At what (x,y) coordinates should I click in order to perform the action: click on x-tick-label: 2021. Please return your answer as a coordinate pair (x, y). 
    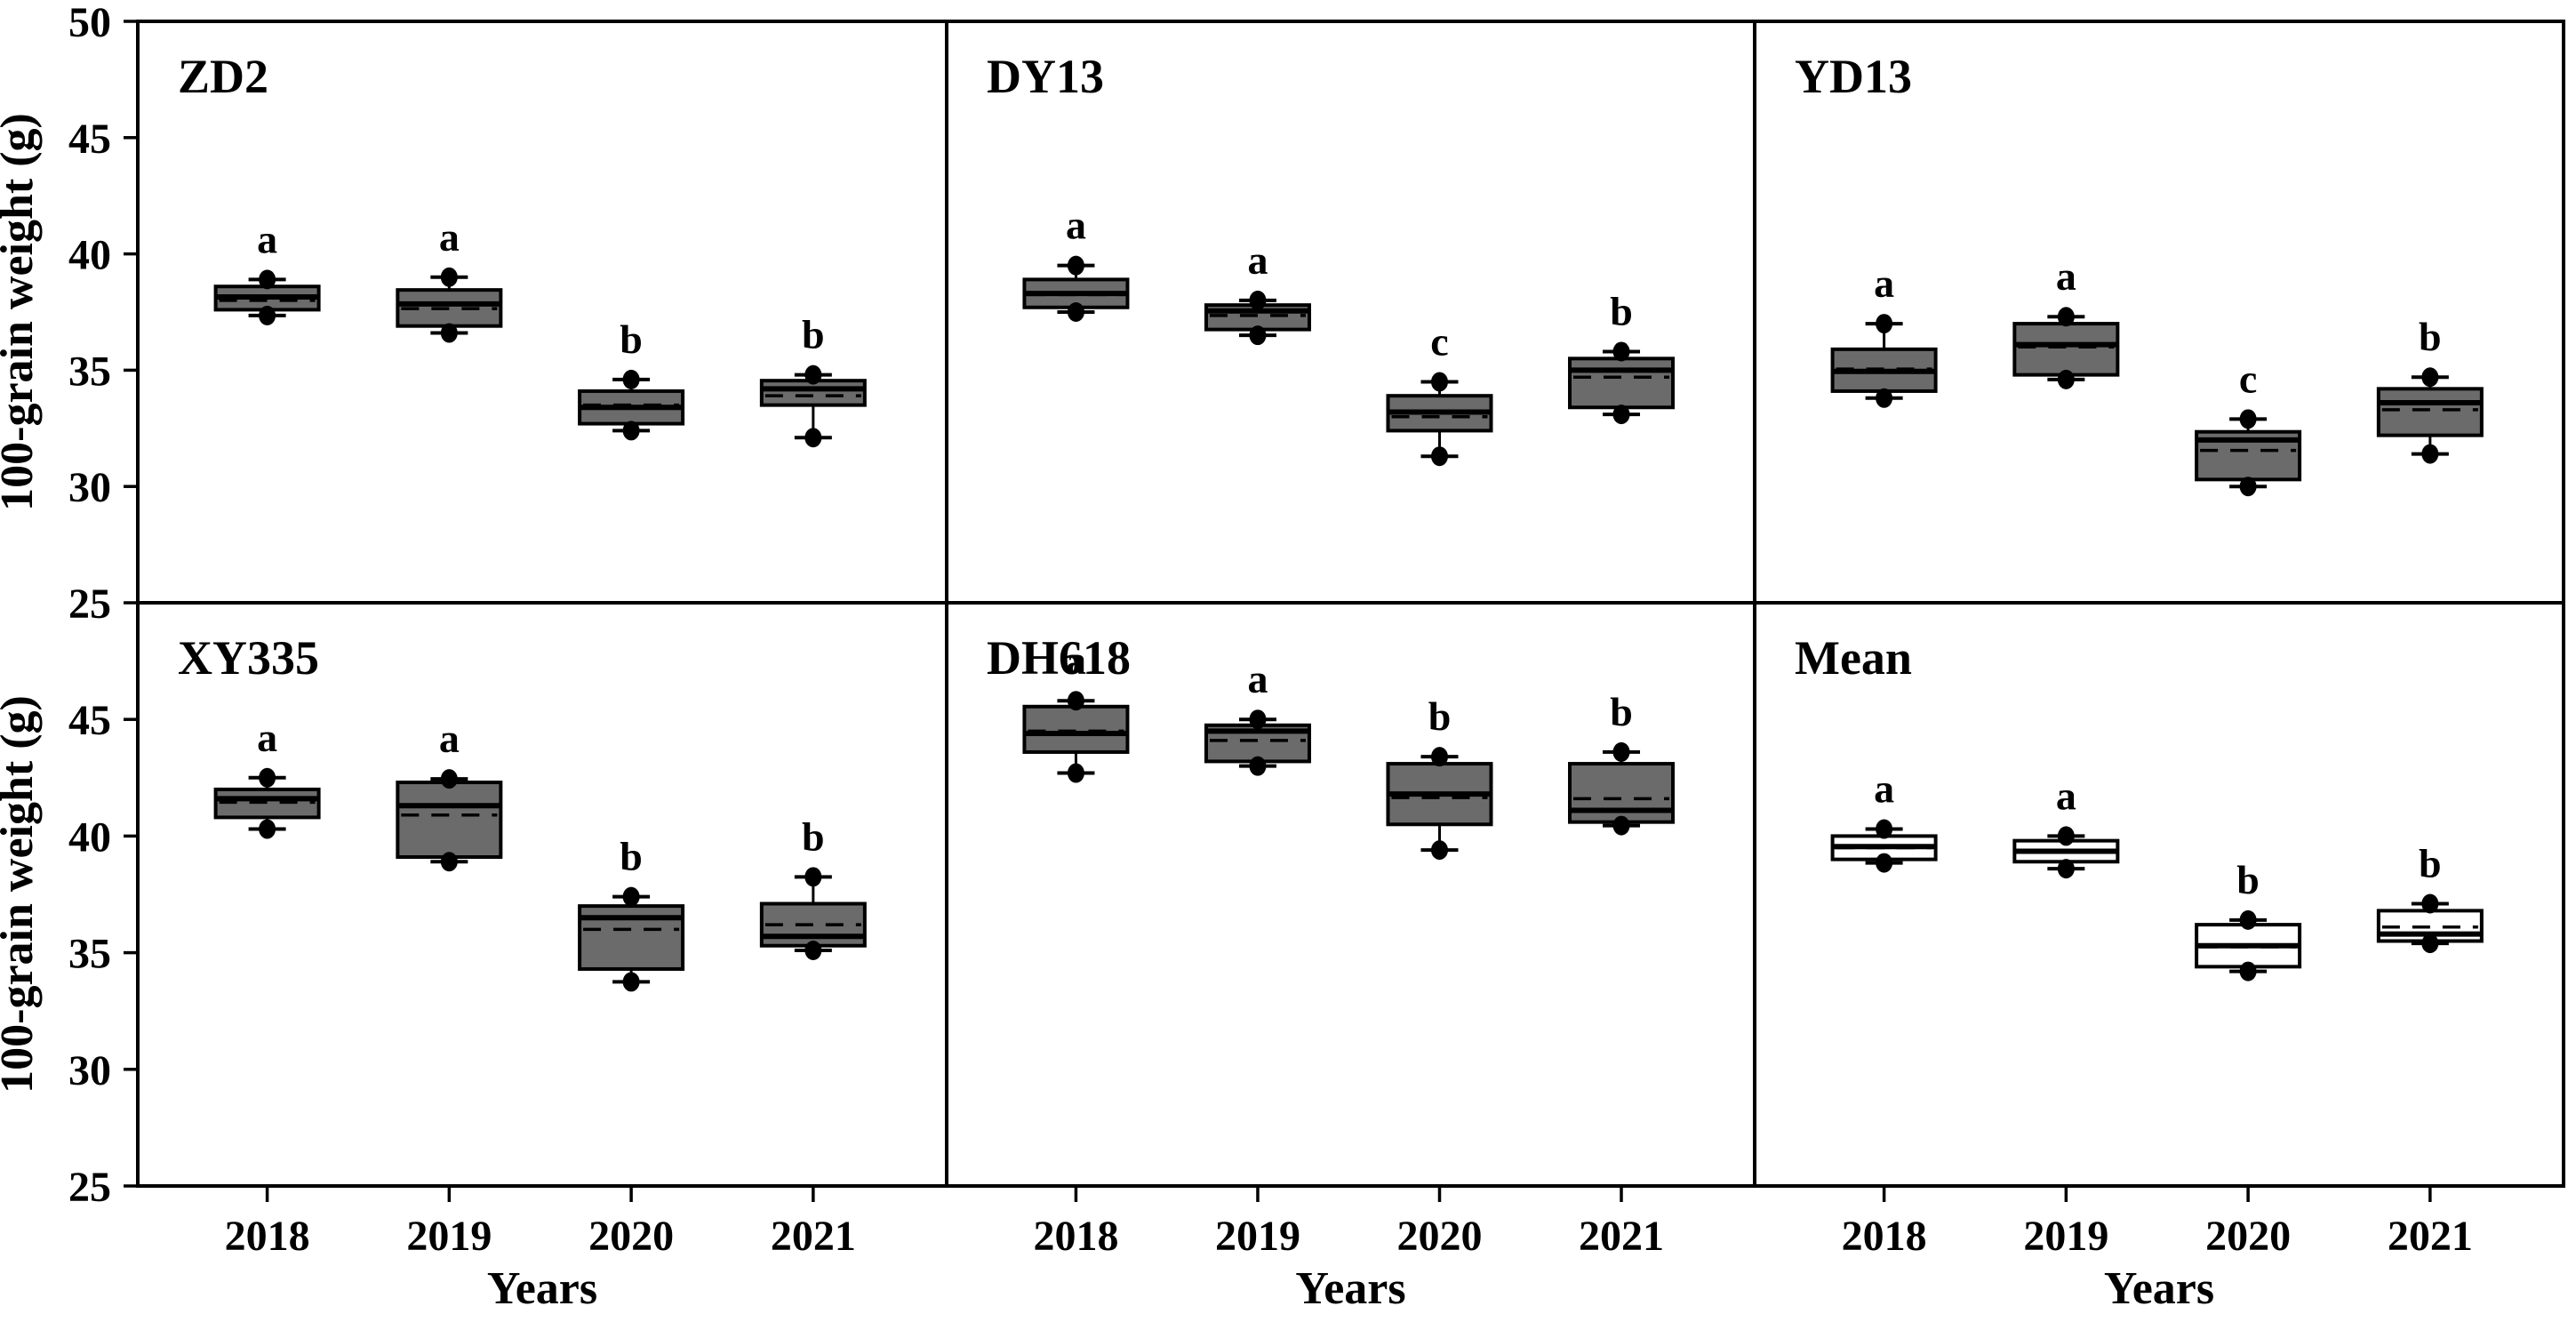
    Looking at the image, I should click on (1621, 1237).